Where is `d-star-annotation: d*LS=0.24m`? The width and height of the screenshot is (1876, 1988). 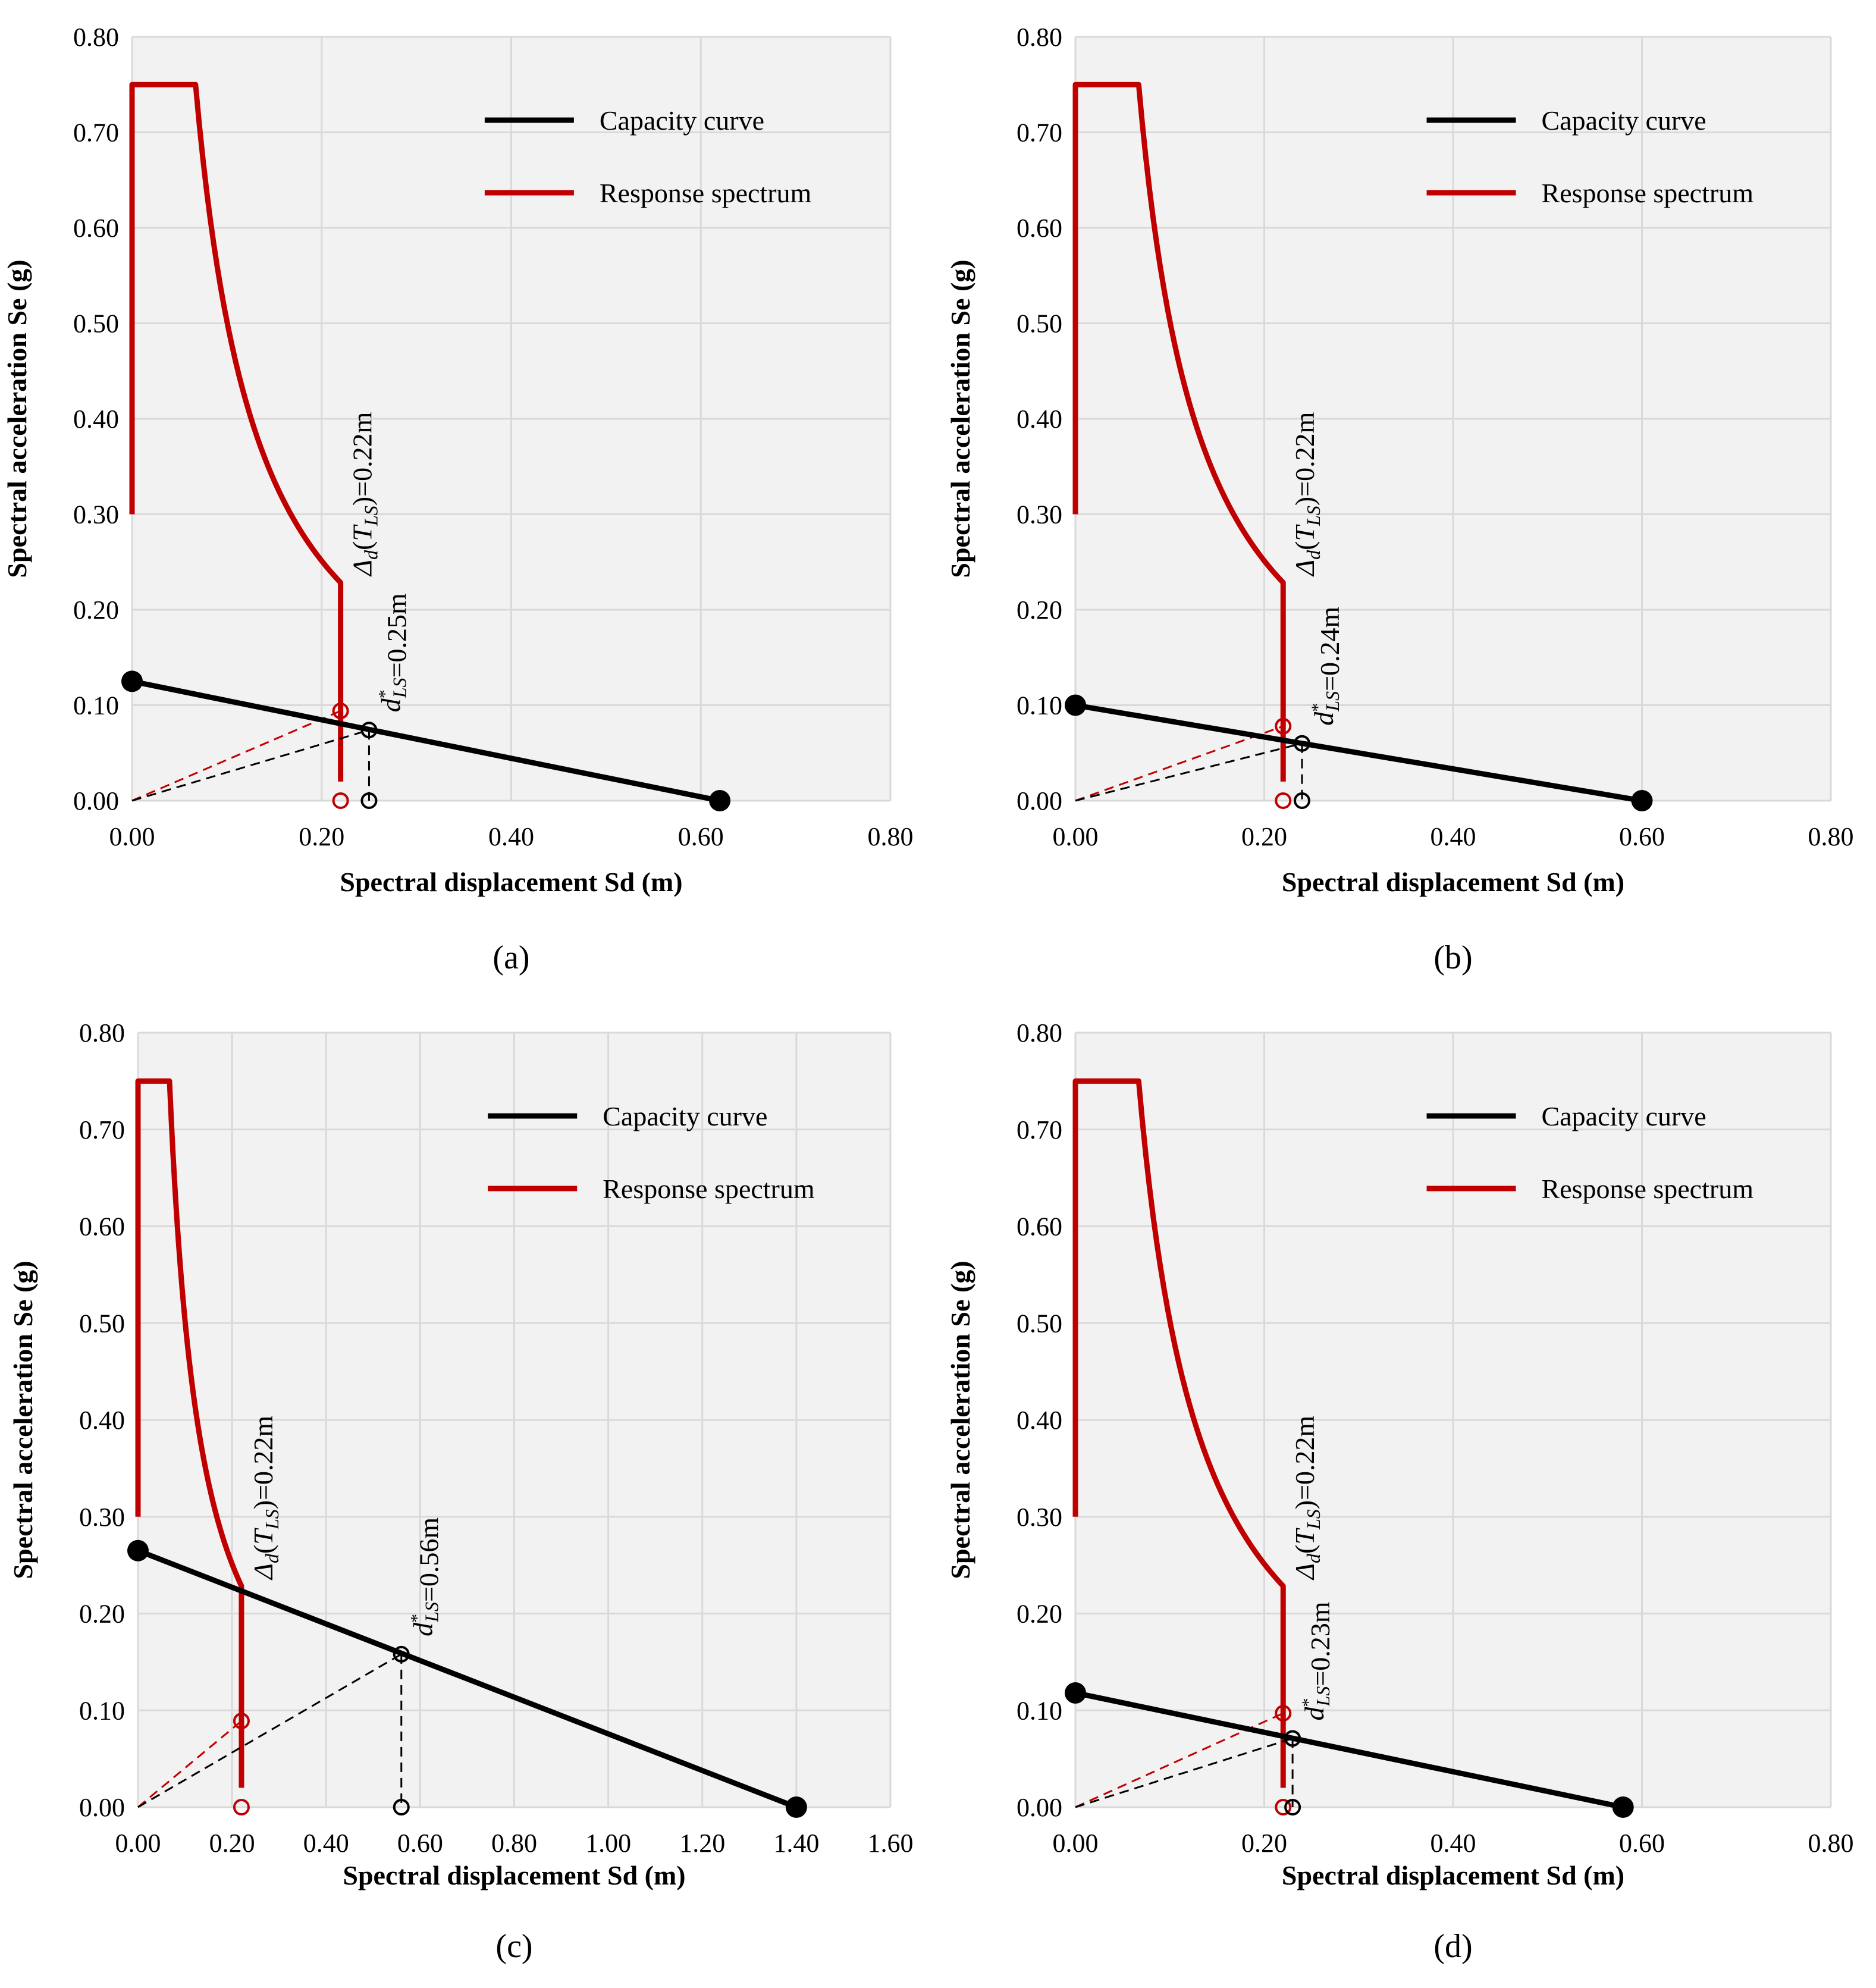 d-star-annotation: d*LS=0.24m is located at coordinates (1326, 665).